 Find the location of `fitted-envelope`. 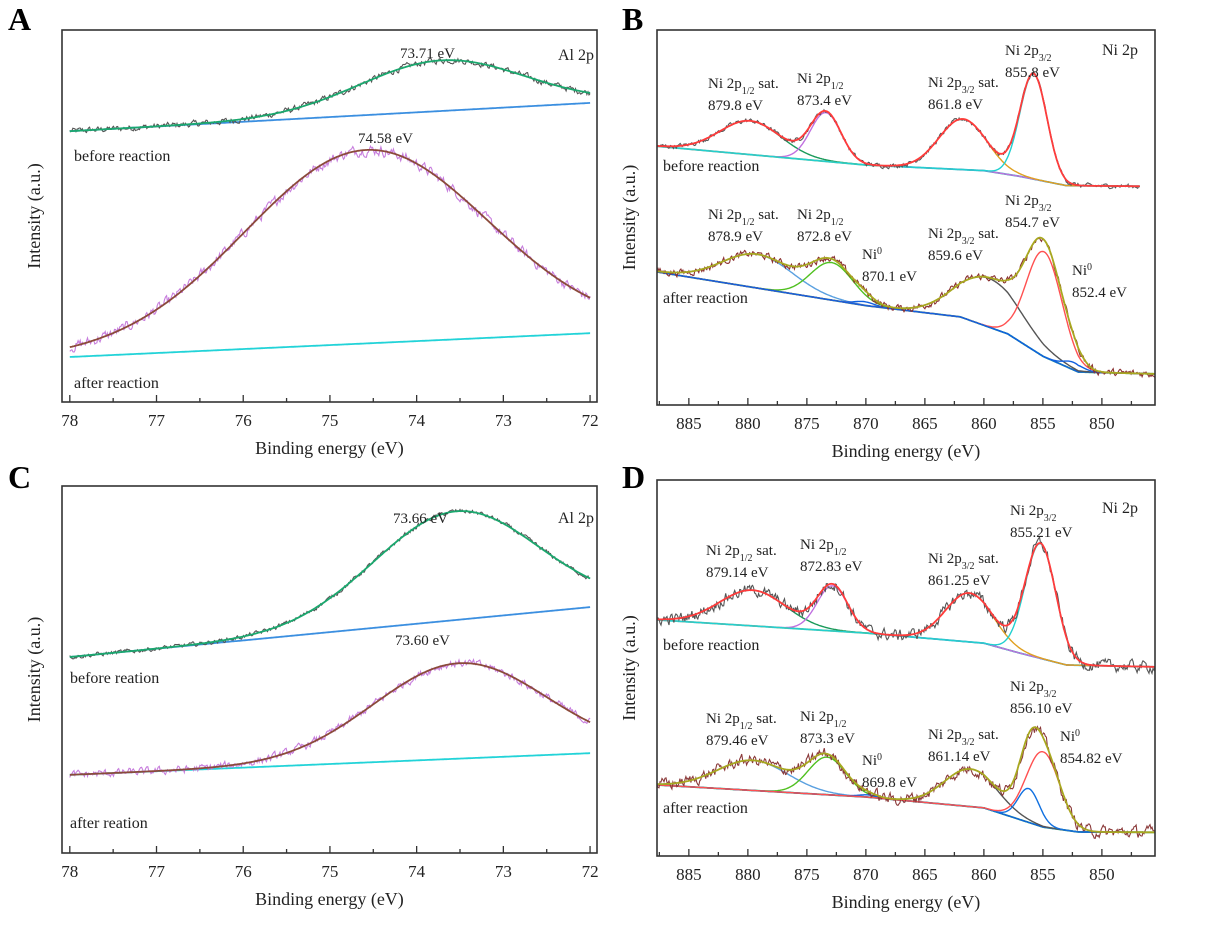

fitted-envelope is located at coordinates (330, 584).